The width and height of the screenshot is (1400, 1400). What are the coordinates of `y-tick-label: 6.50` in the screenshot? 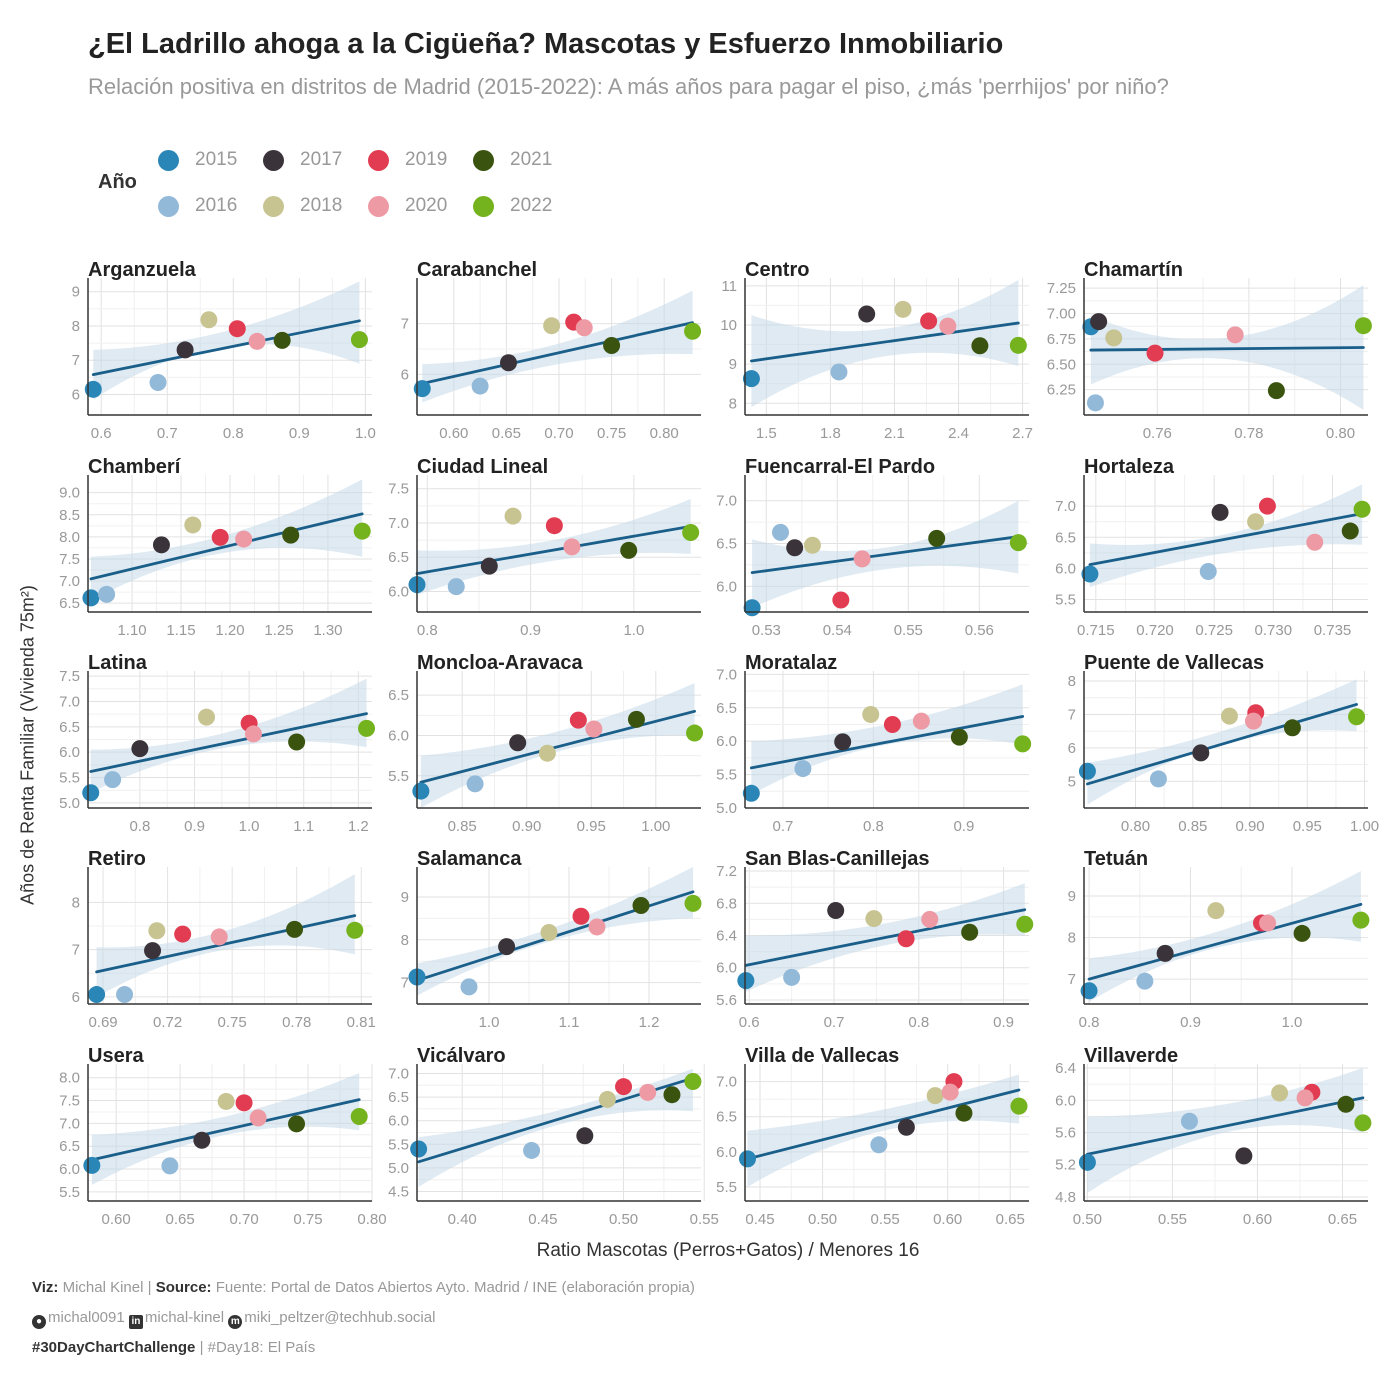 It's located at (1061, 364).